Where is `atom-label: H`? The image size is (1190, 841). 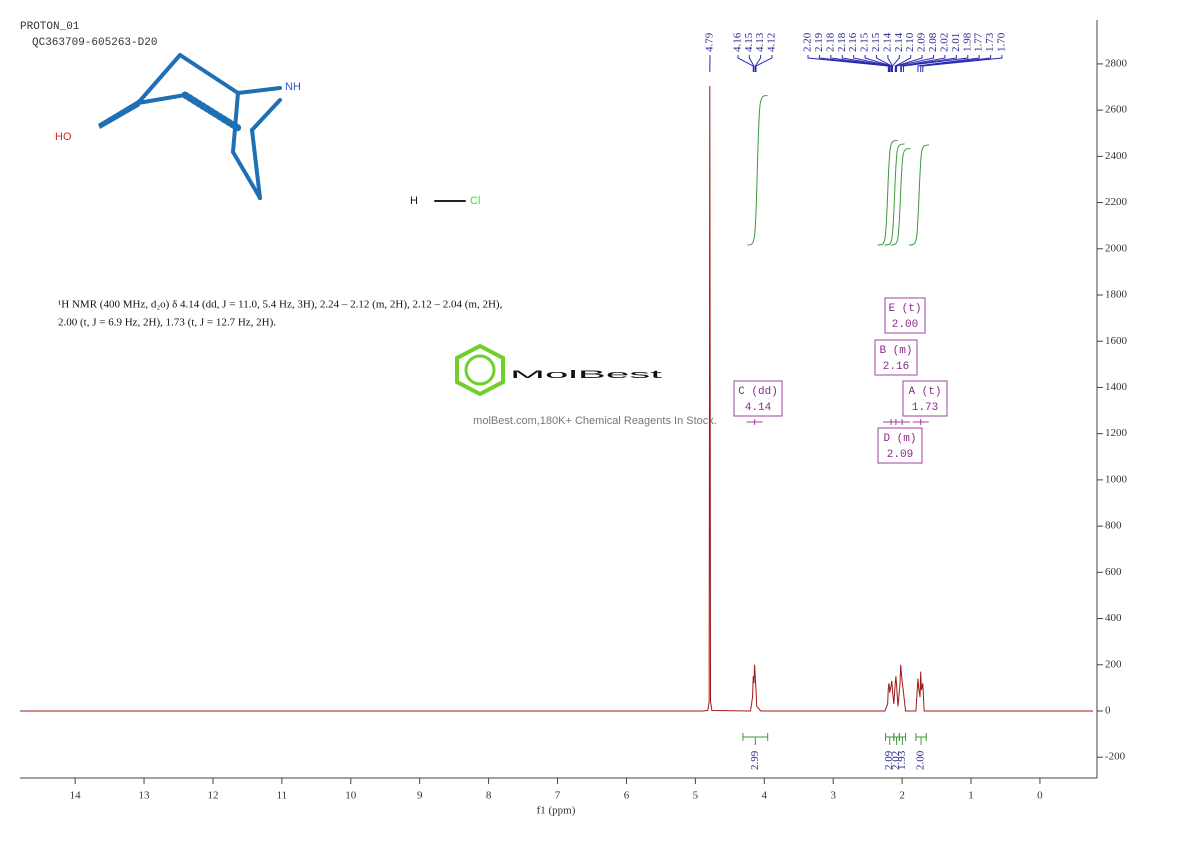 atom-label: H is located at coordinates (414, 201).